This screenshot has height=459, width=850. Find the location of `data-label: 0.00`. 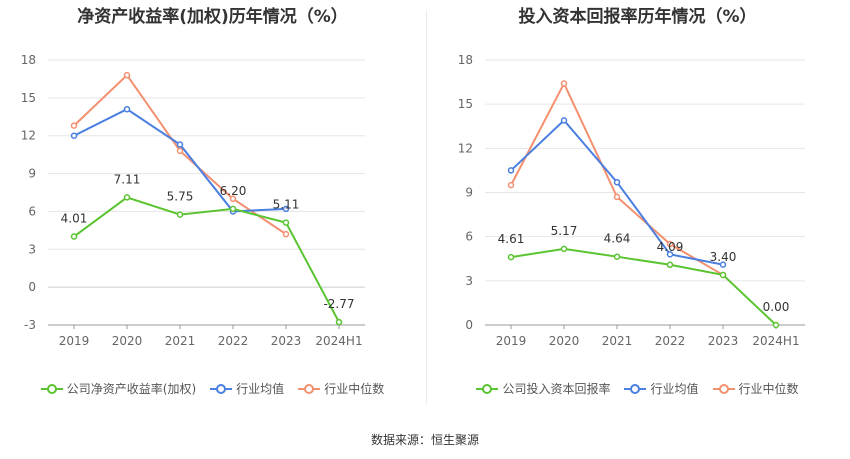

data-label: 0.00 is located at coordinates (776, 307).